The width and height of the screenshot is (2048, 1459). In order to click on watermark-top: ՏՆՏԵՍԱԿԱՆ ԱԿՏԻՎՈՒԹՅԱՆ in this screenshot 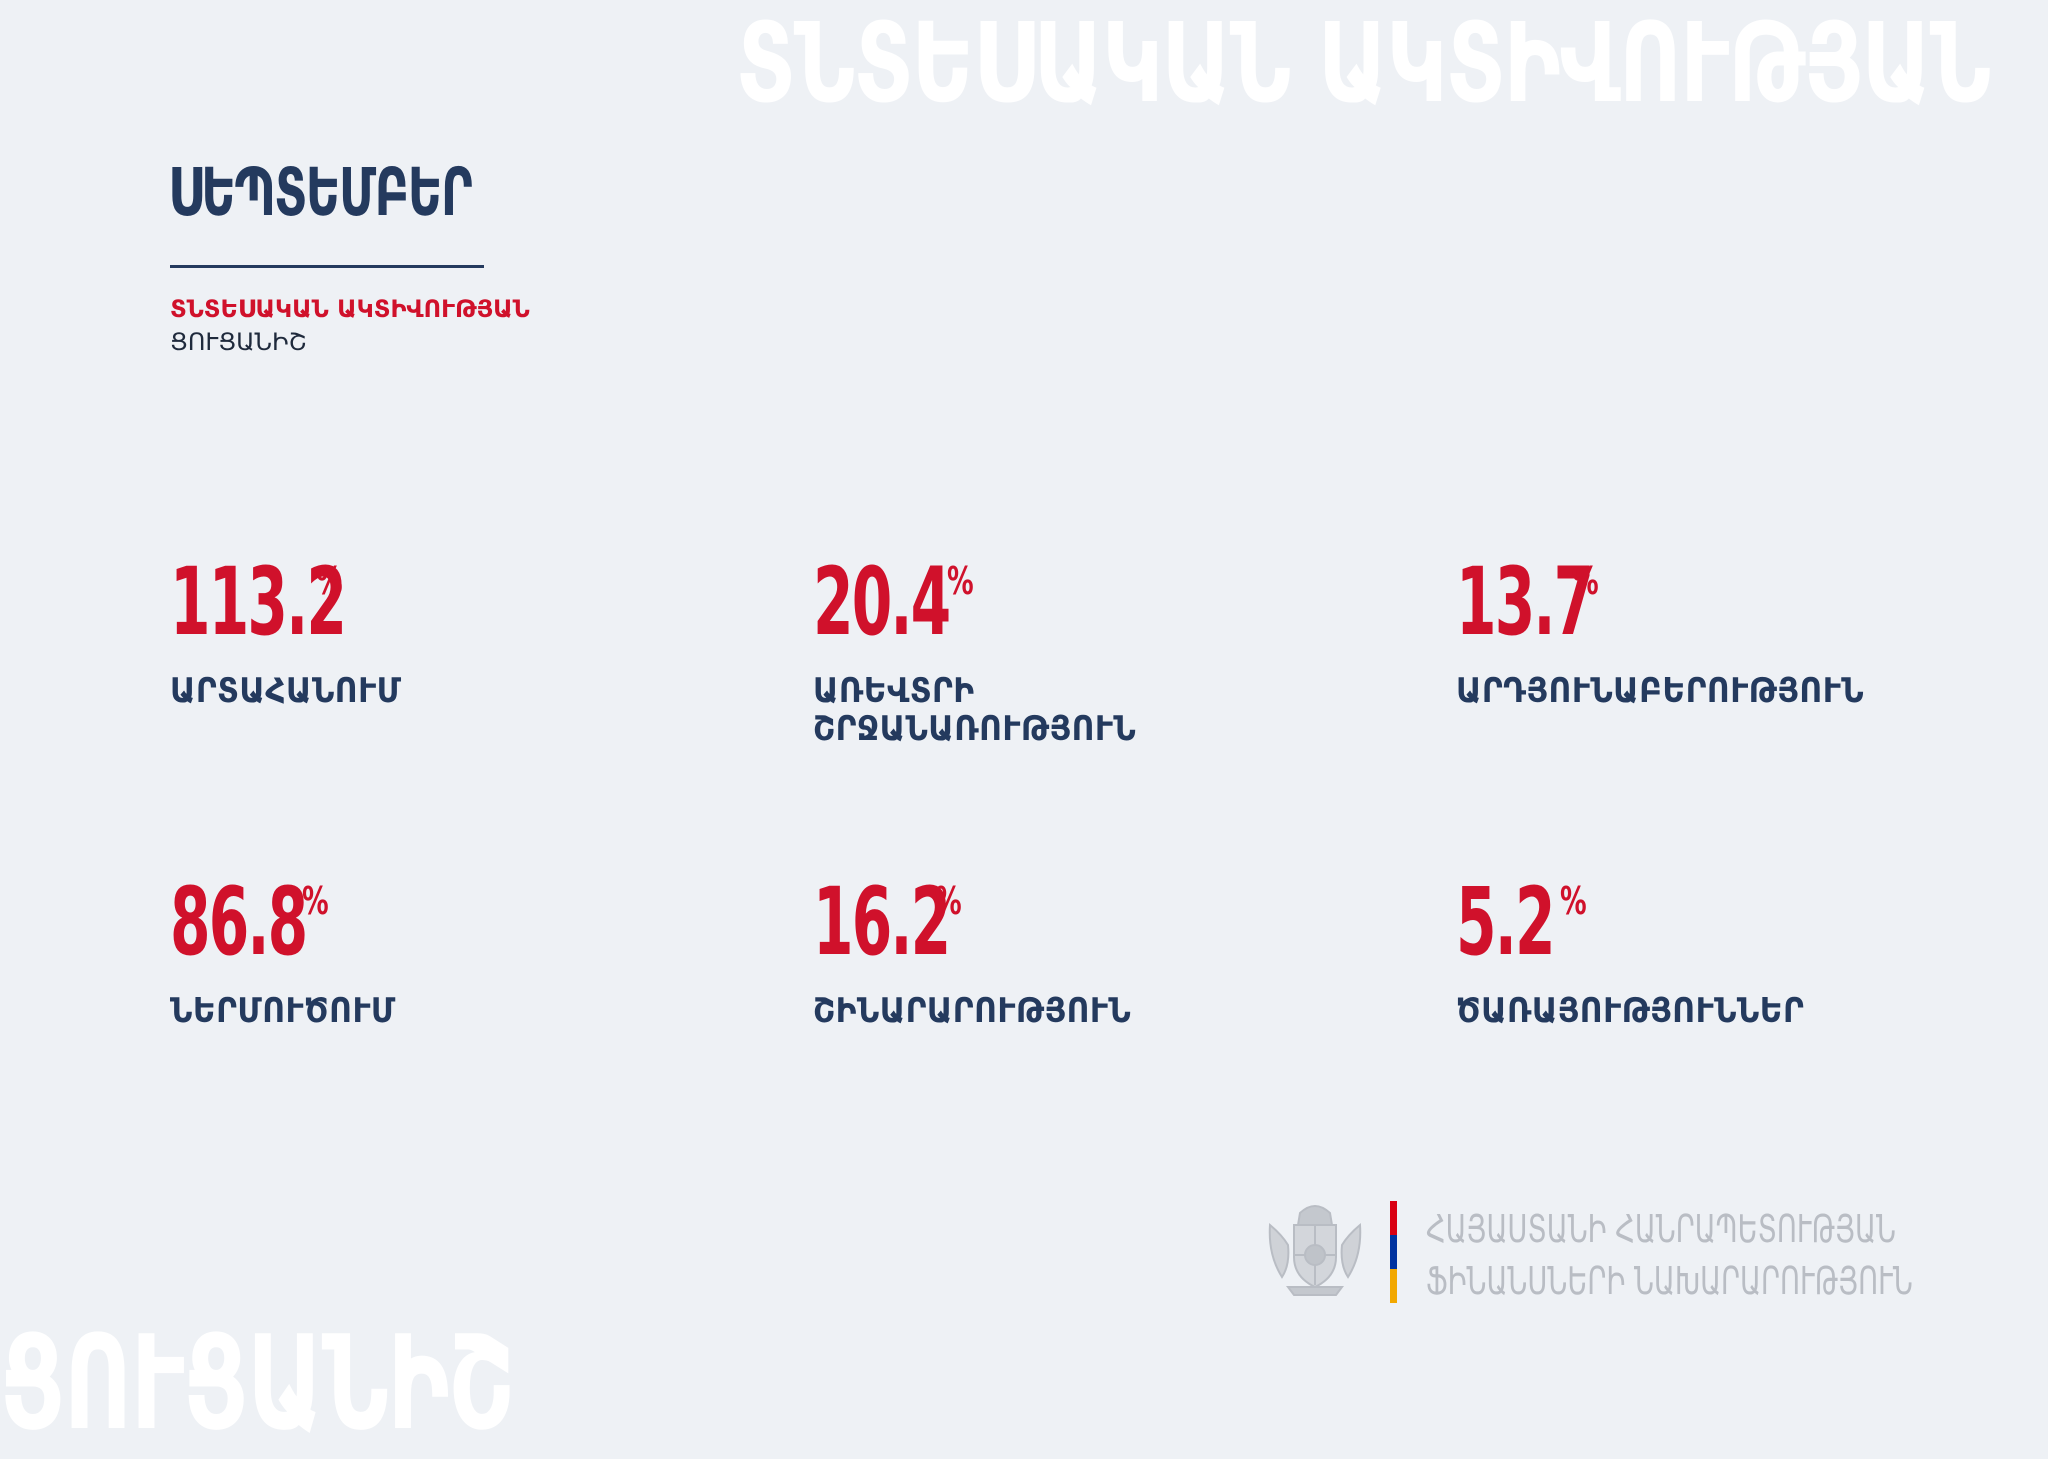, I will do `click(1363, 63)`.